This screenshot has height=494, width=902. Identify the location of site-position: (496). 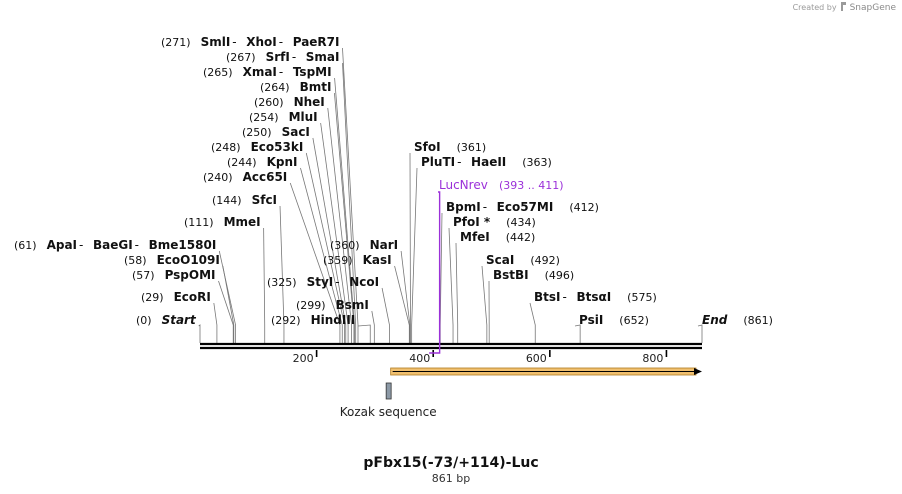
(560, 275).